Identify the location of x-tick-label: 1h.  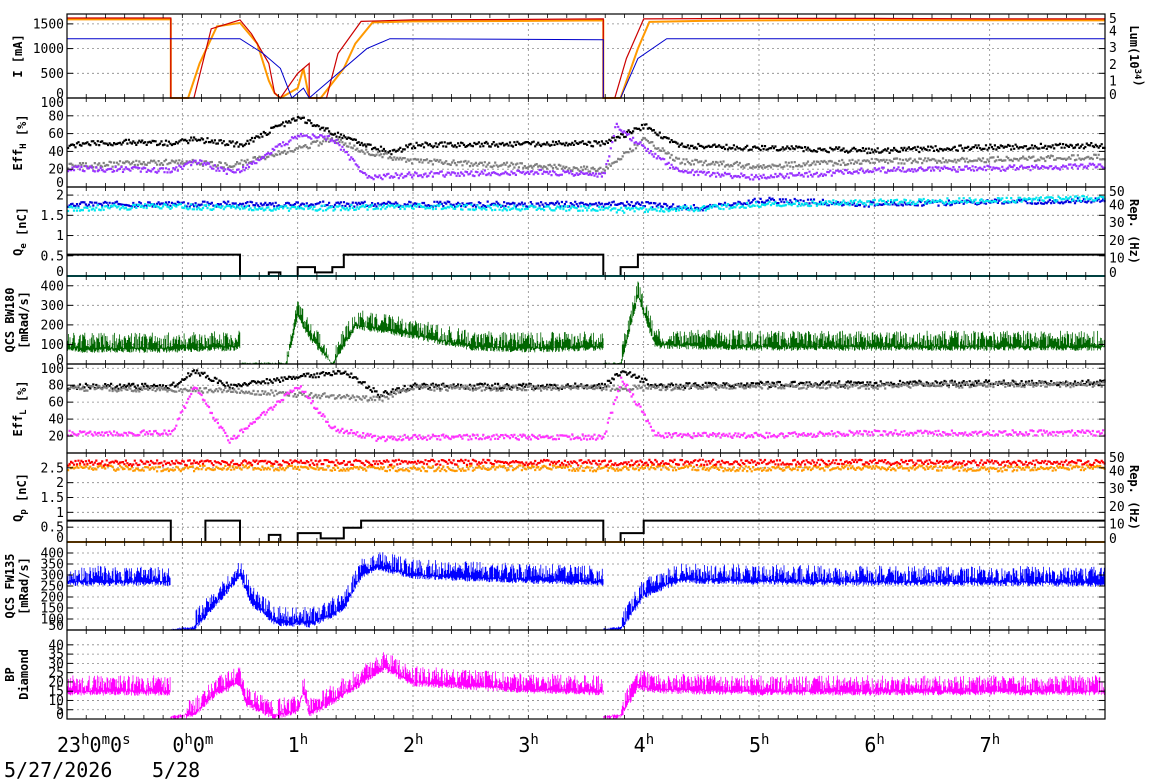
(298, 744).